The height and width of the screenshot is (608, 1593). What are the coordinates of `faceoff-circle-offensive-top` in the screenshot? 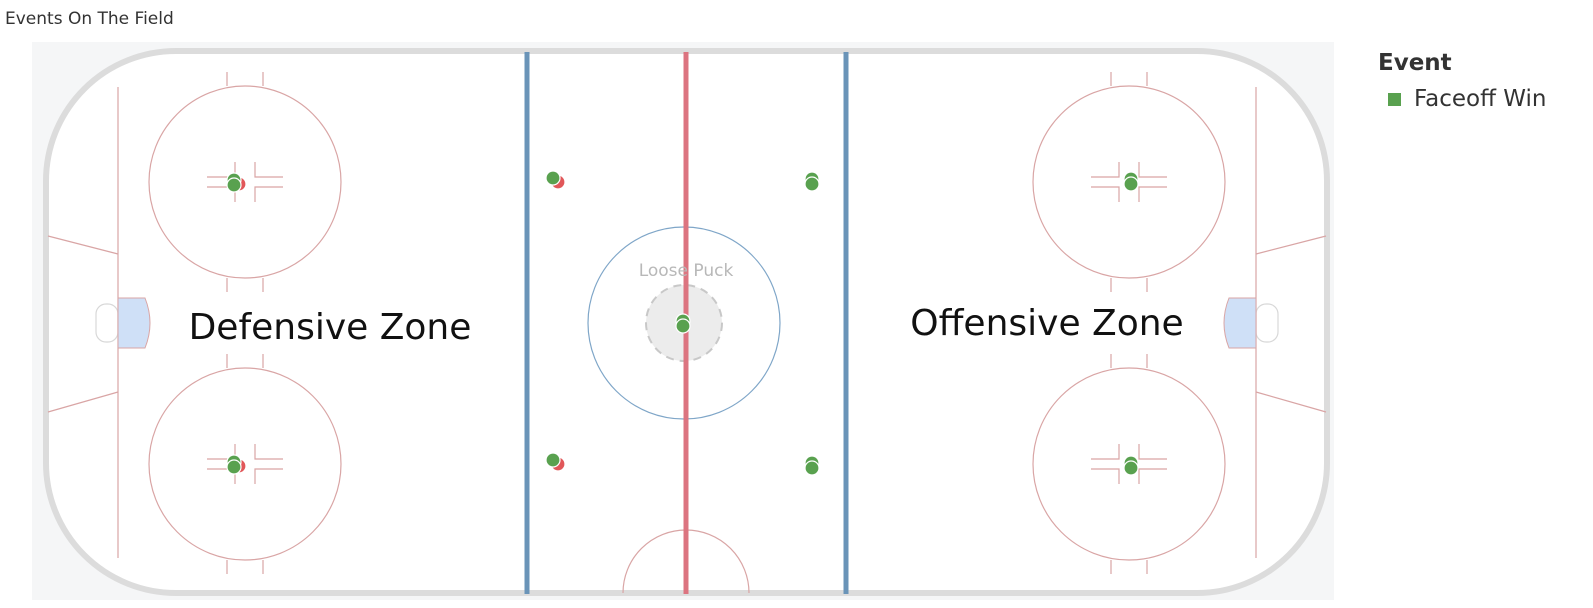 It's located at (1129, 182).